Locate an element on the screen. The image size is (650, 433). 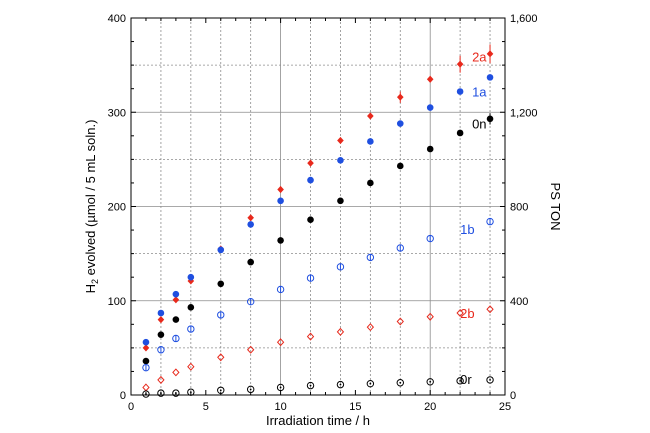
y-tick-label: 100 is located at coordinates (117, 302).